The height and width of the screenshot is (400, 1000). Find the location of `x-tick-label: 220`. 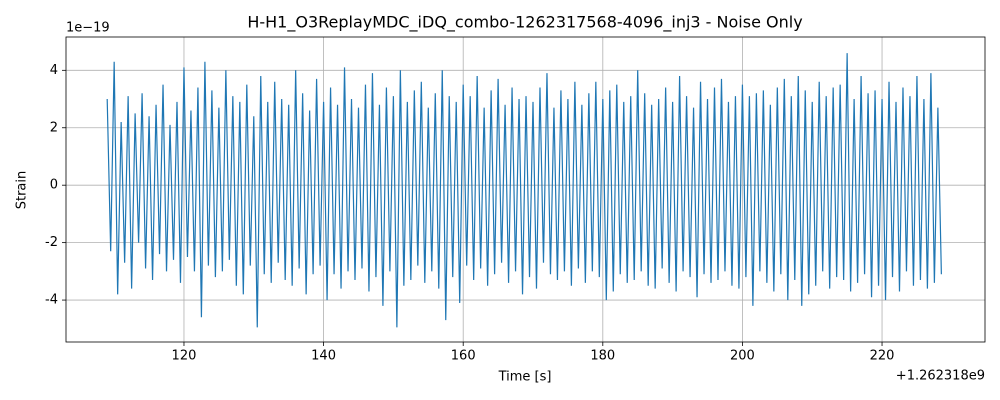

x-tick-label: 220 is located at coordinates (882, 356).